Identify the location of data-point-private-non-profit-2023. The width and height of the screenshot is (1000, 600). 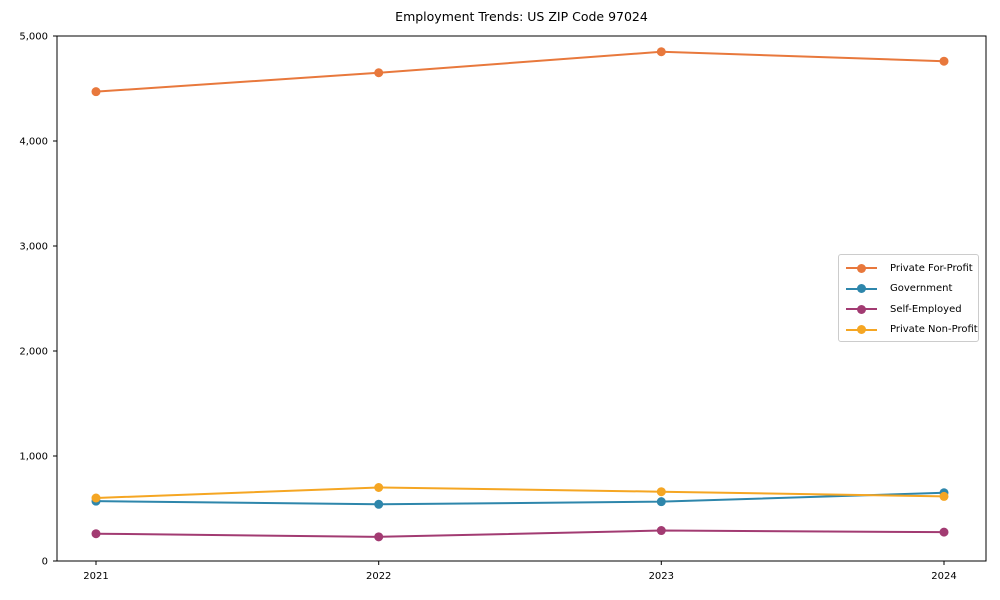
(661, 492).